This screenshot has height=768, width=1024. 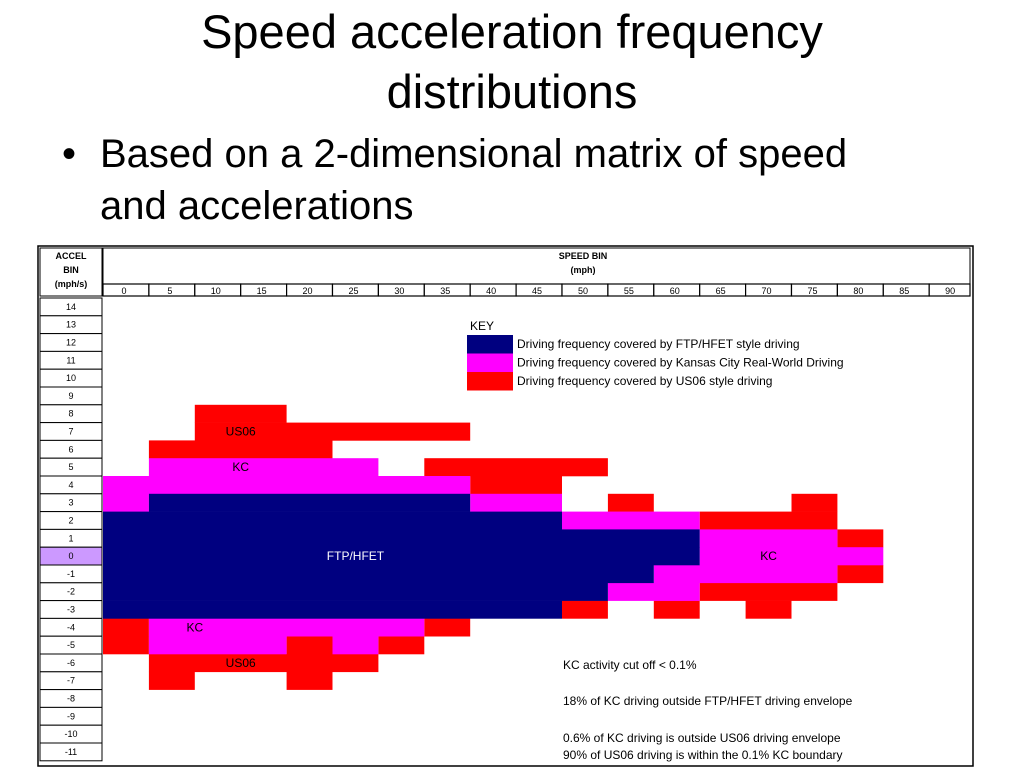 What do you see at coordinates (70, 360) in the screenshot?
I see `accel-bin-label: 11` at bounding box center [70, 360].